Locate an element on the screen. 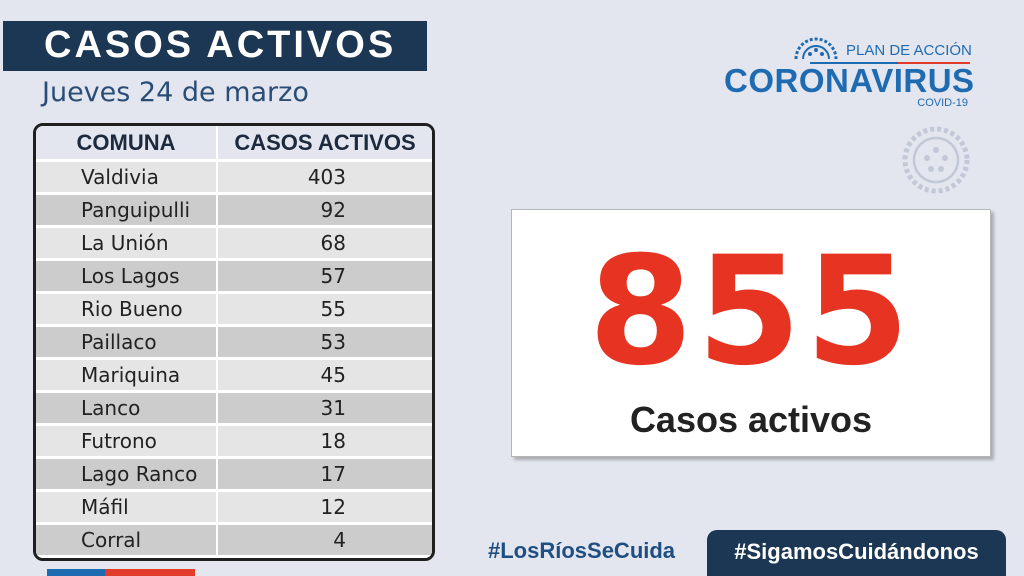 The height and width of the screenshot is (576, 1024). virus-icon is located at coordinates (816, 48).